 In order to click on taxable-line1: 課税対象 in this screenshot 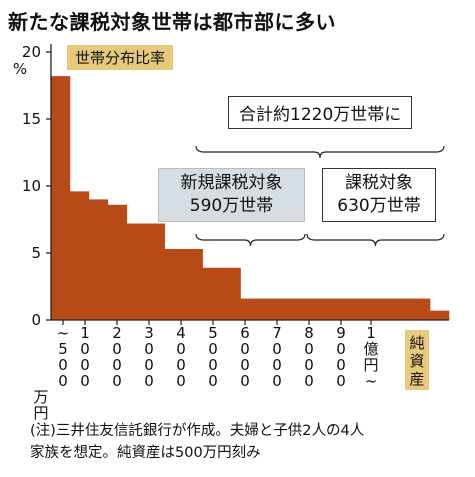, I will do `click(379, 183)`.